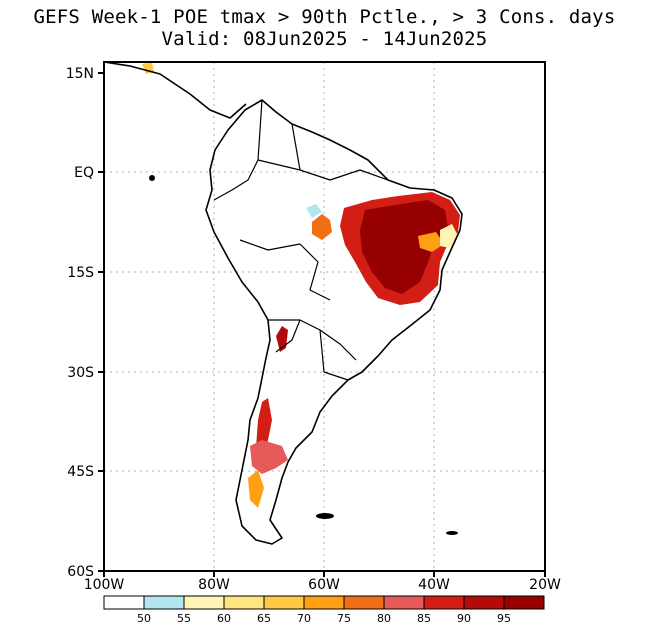 Image resolution: width=649 pixels, height=633 pixels. I want to click on colorbar-label: 65, so click(264, 618).